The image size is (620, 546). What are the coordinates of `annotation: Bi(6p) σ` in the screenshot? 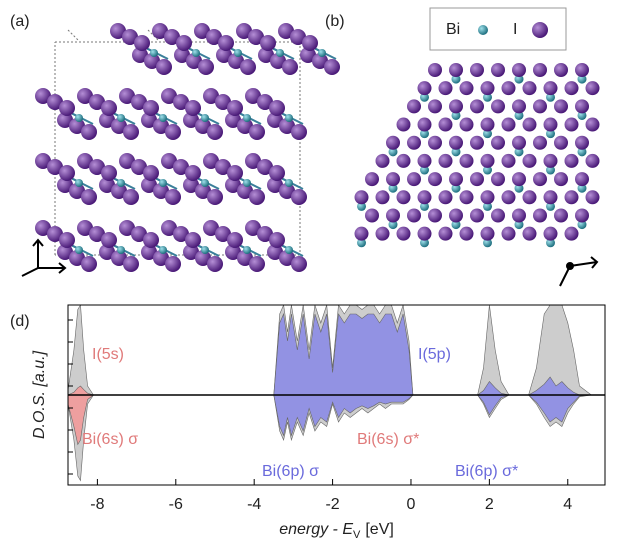 It's located at (290, 471).